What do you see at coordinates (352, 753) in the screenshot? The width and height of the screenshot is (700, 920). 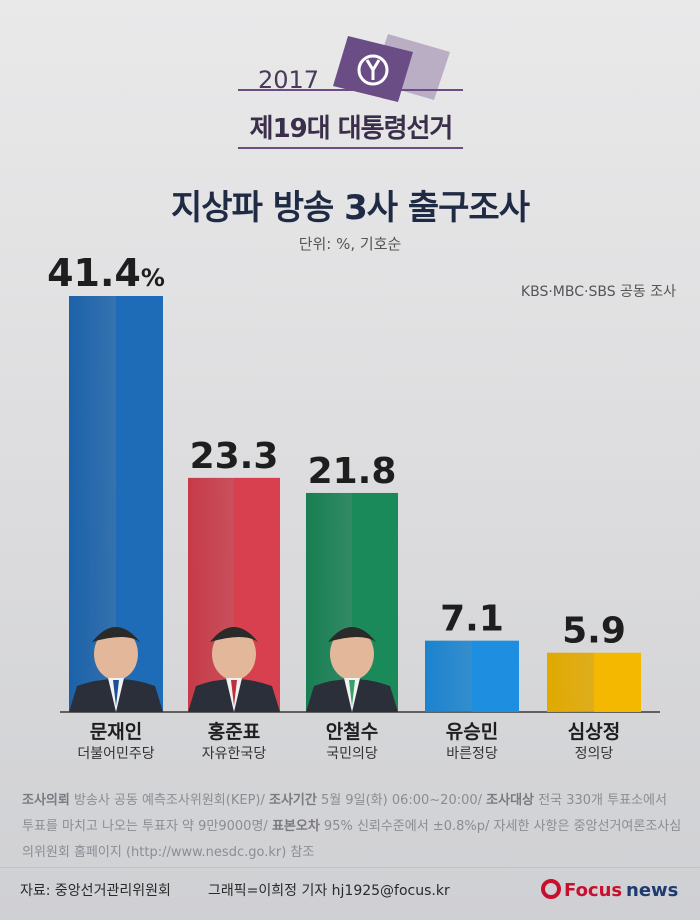 I see `candidate-party-3: 국민의당` at bounding box center [352, 753].